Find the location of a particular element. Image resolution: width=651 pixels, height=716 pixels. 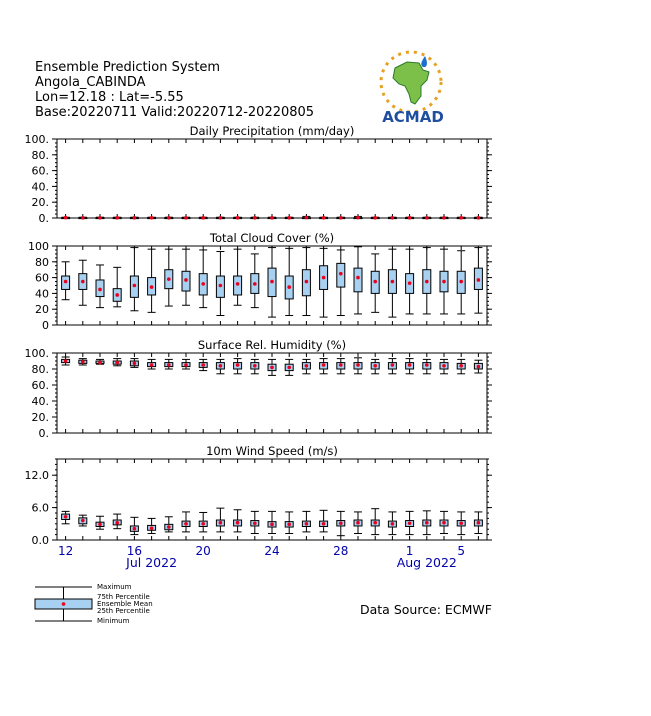

x-tick-label-3: 24 is located at coordinates (271, 551).